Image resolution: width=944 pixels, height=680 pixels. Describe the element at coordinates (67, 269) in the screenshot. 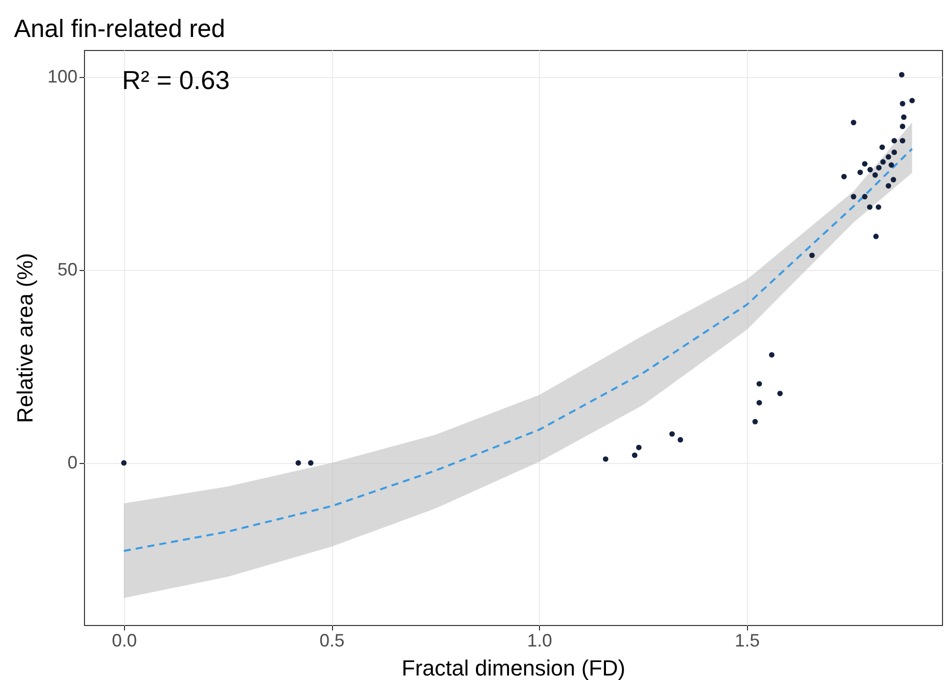

I see `y-tick-label: 50` at that location.